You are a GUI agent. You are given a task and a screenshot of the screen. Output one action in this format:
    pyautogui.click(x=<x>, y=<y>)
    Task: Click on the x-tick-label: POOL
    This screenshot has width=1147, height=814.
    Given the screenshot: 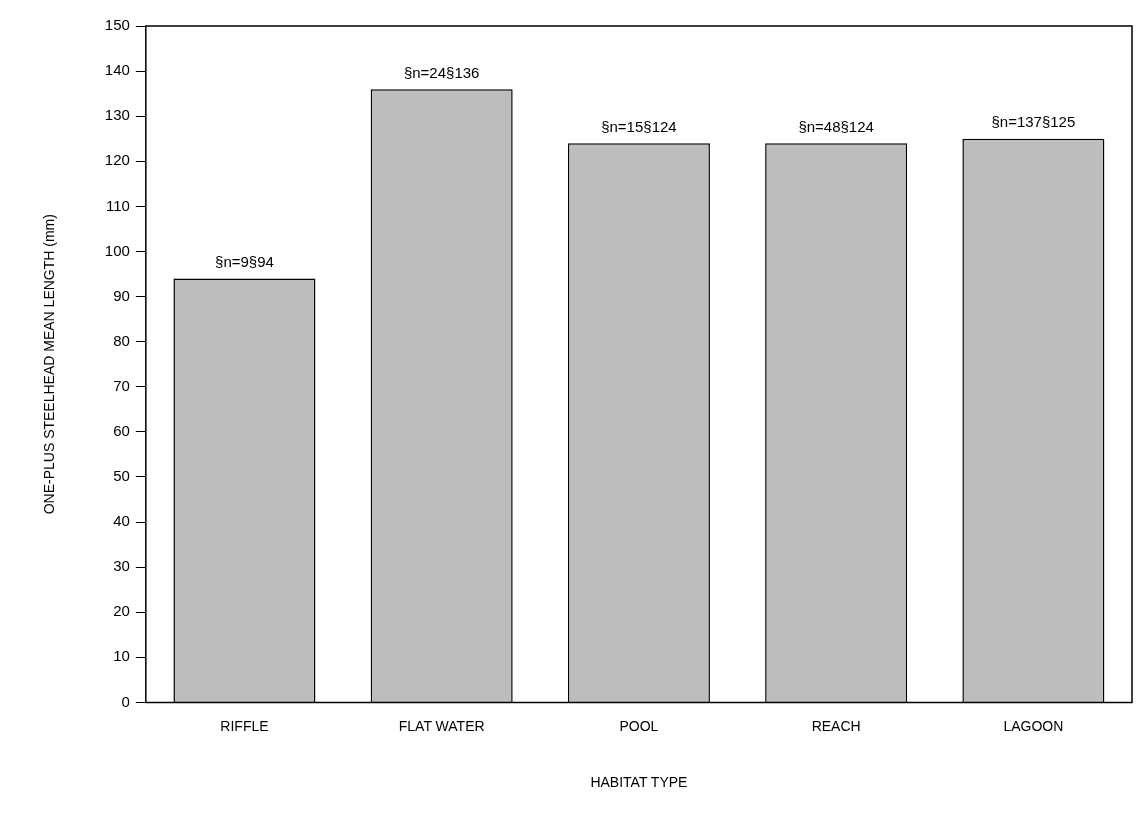 What is the action you would take?
    pyautogui.click(x=639, y=725)
    